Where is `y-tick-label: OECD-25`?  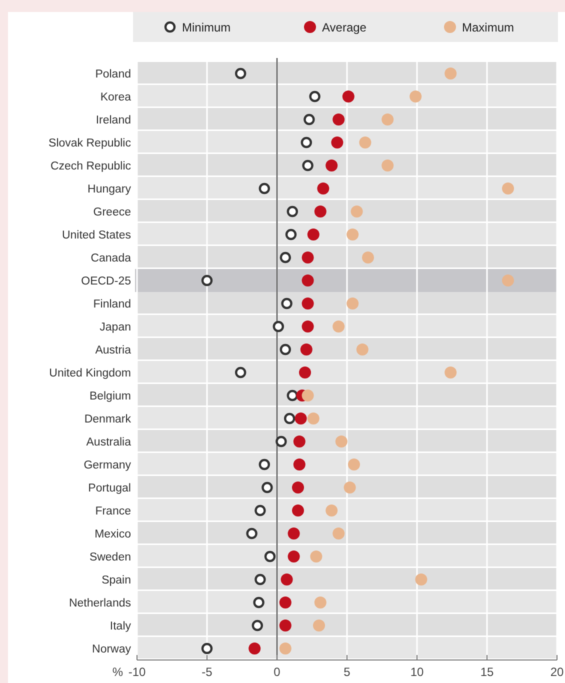 y-tick-label: OECD-25 is located at coordinates (106, 282).